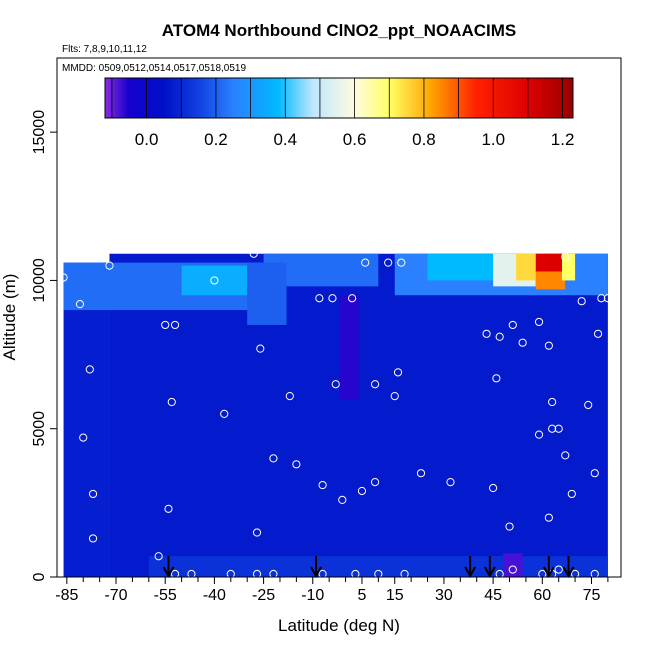  I want to click on y-tick-label: 0, so click(39, 576).